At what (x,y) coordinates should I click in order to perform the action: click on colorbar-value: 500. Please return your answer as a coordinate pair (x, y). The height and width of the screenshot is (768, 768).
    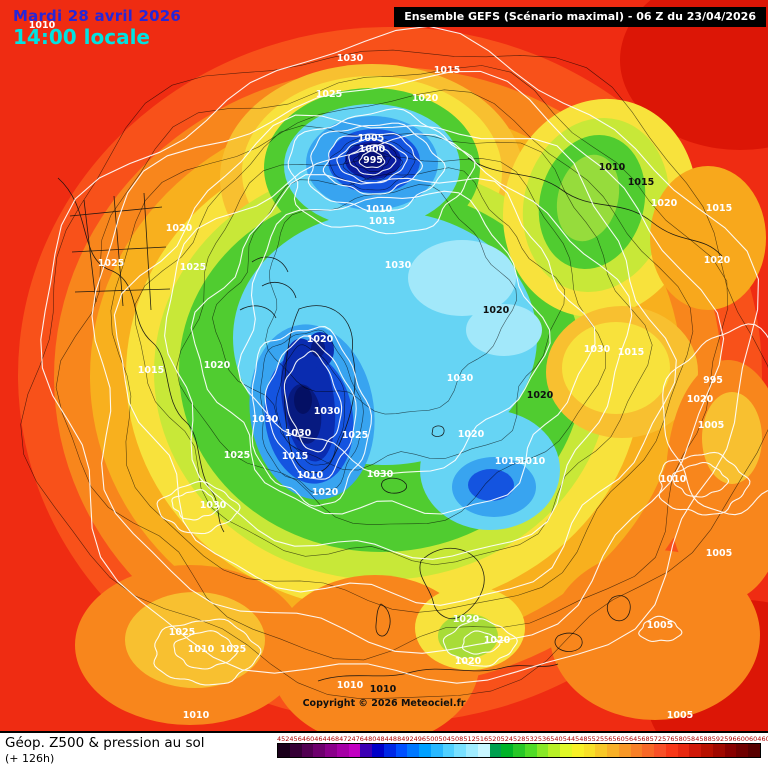
    Looking at the image, I should click on (432, 739).